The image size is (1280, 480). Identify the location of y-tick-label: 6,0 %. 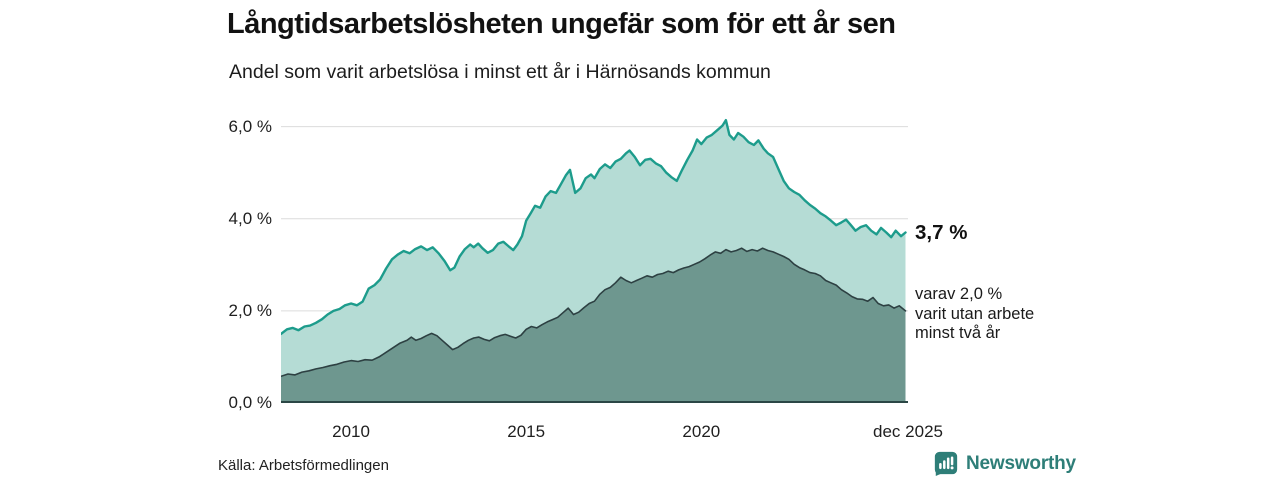
(250, 126).